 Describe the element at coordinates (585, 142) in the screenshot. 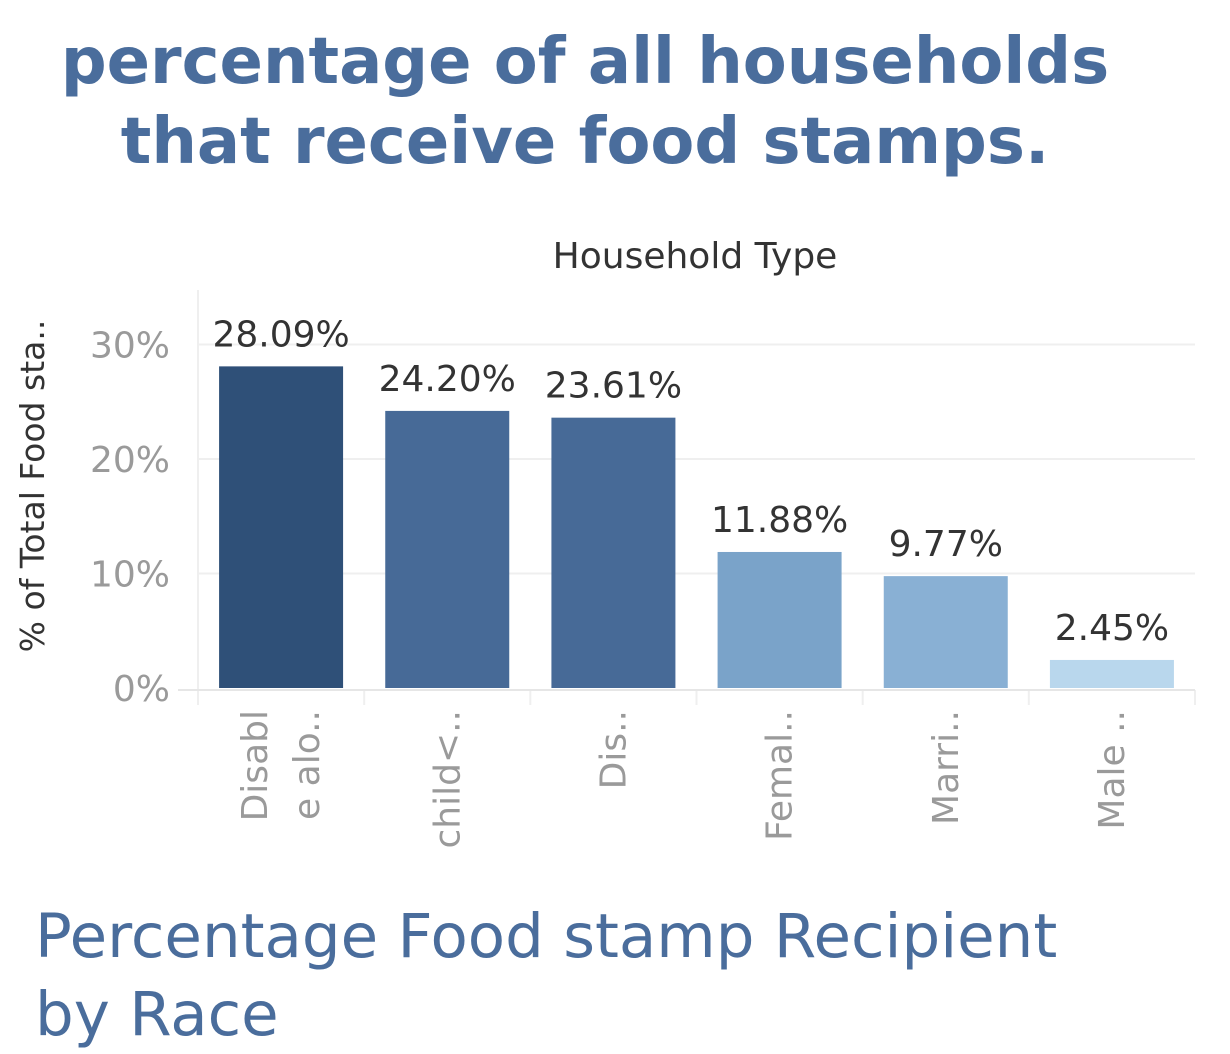

I see `chart-title-line-2: that receive food stamps.` at that location.